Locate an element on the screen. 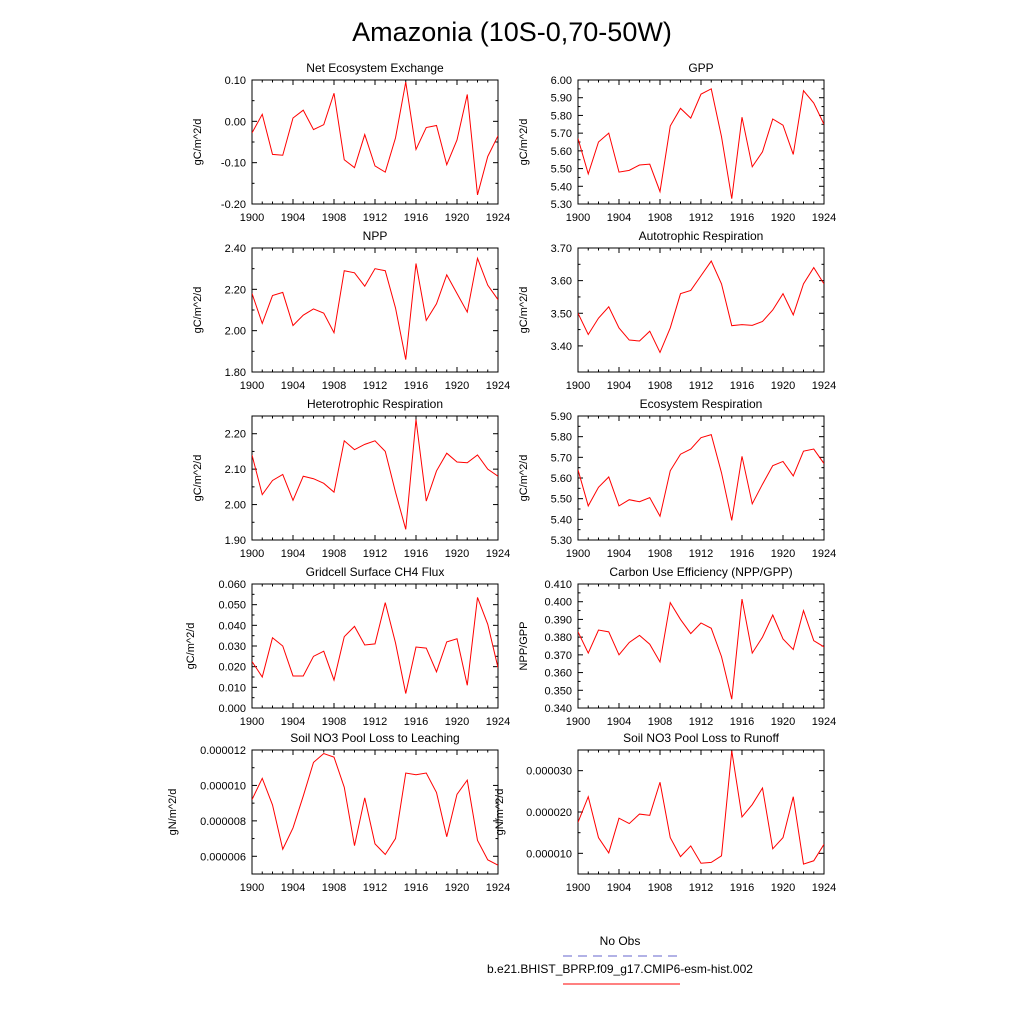  panel-1-ytick-label: 0.10 is located at coordinates (235, 81).